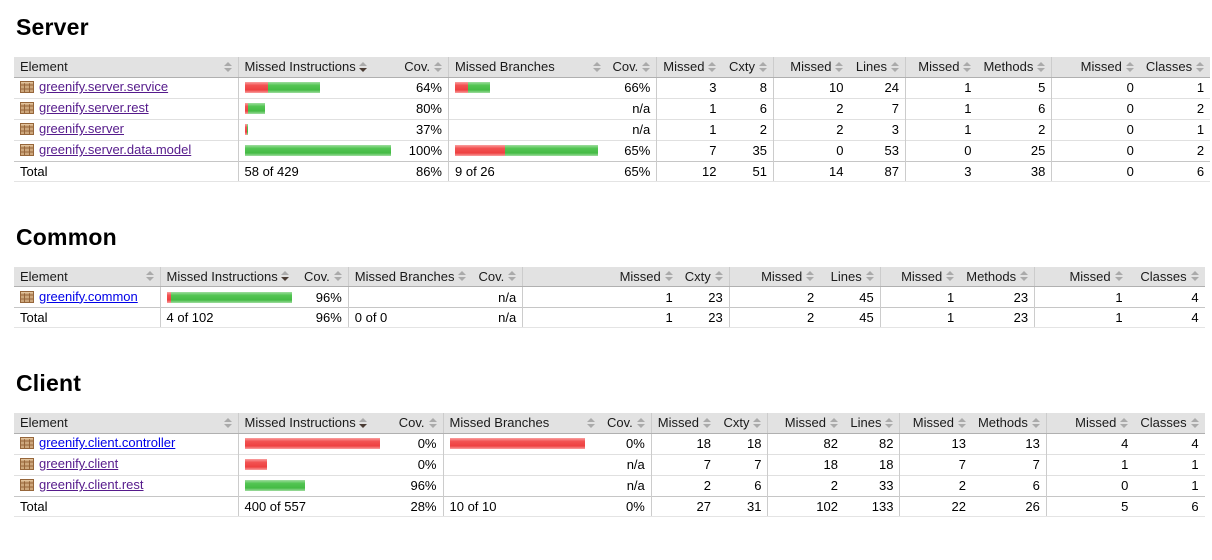 The image size is (1212, 560). Describe the element at coordinates (846, 276) in the screenshot. I see `column-header-label: Lines` at that location.